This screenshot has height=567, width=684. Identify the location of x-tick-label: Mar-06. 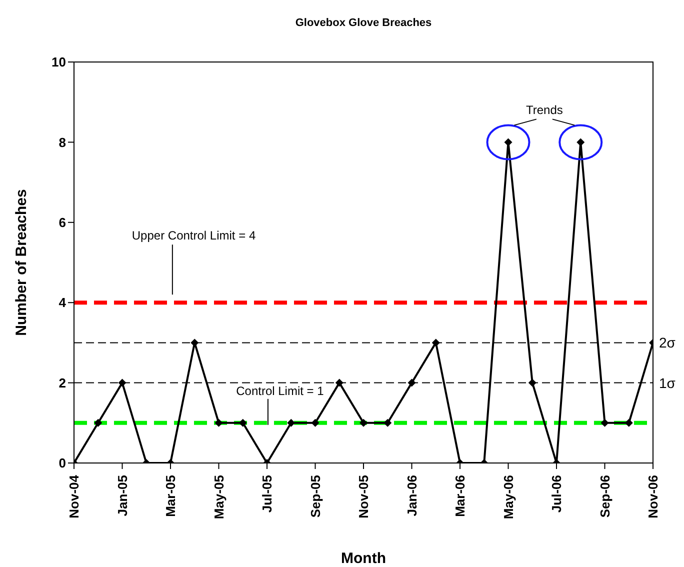
(460, 496).